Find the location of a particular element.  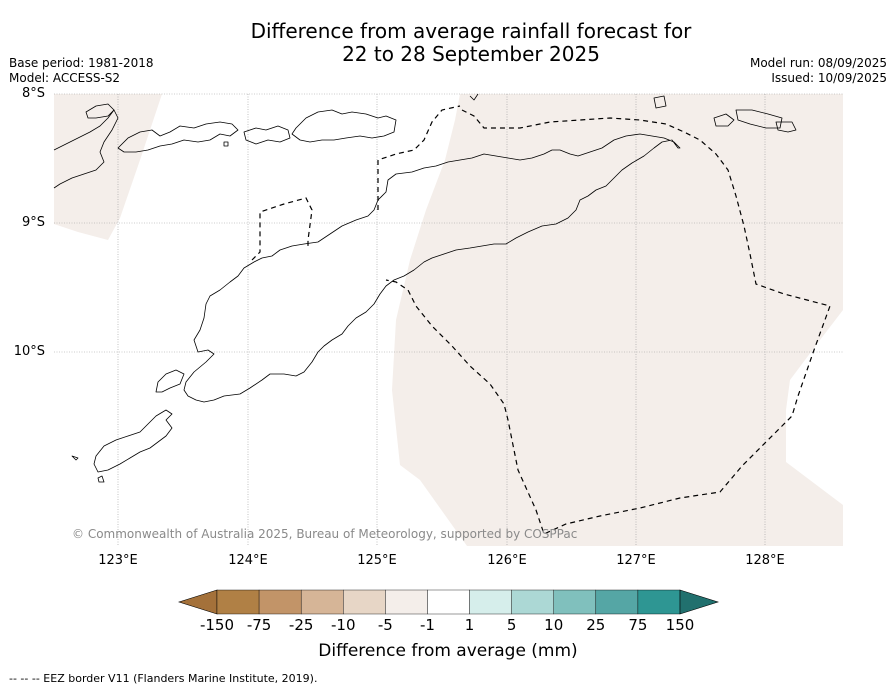

base-period-text: Base period: 1981-2018 is located at coordinates (81, 63).